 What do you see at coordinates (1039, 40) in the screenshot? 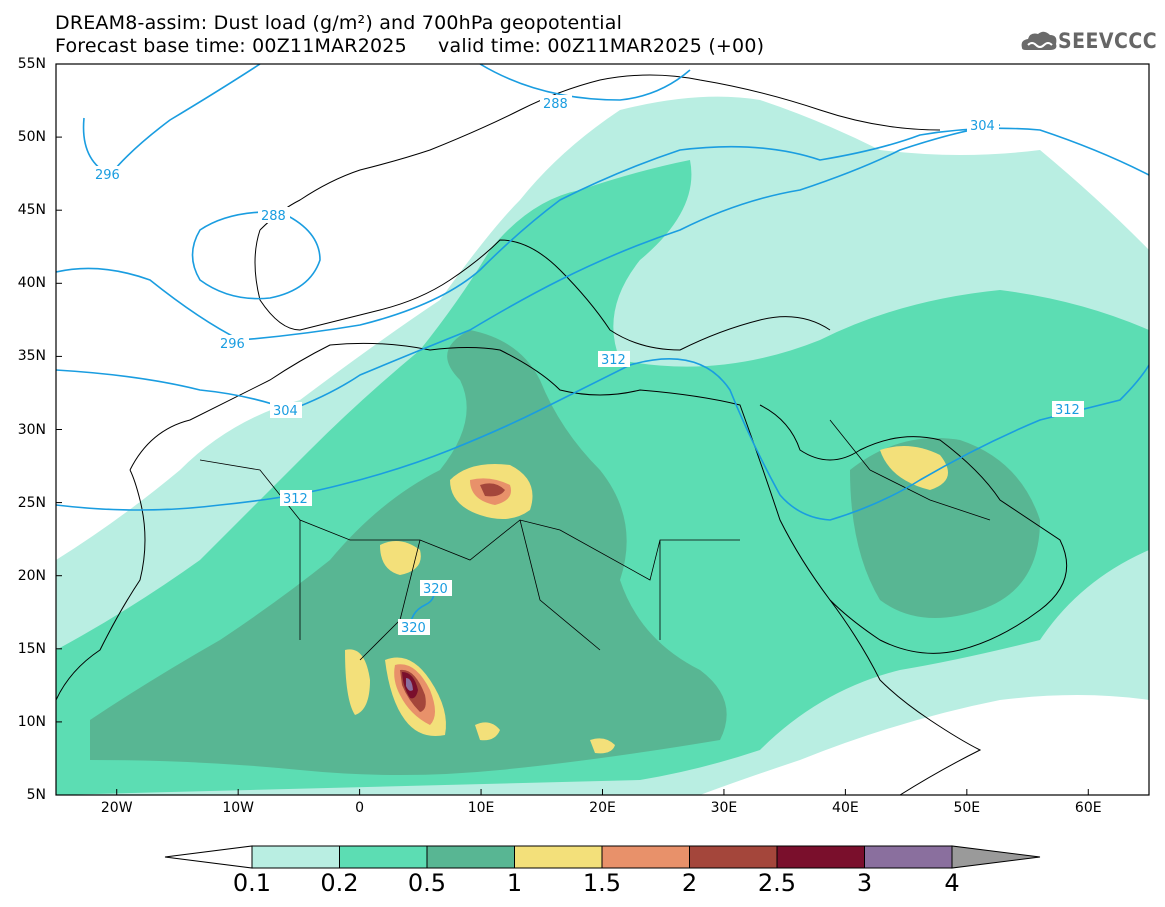
I see `seevccc-logo-icon` at bounding box center [1039, 40].